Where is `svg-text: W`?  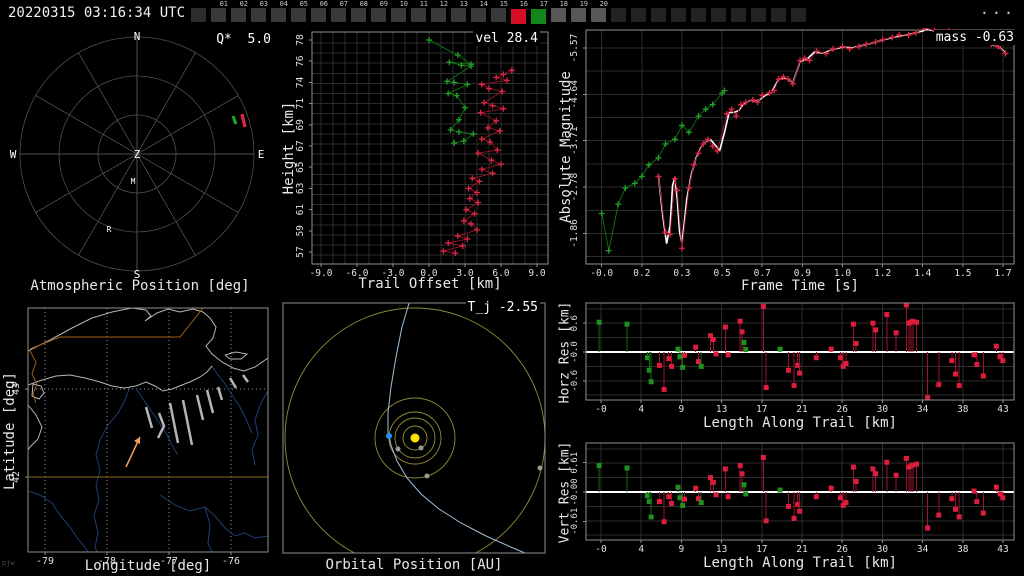
svg-text: W is located at coordinates (13, 154).